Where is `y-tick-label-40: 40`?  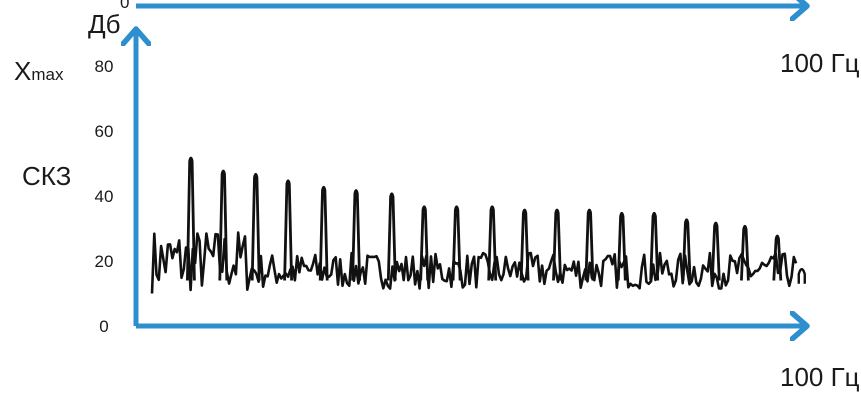
y-tick-label-40: 40 is located at coordinates (104, 196).